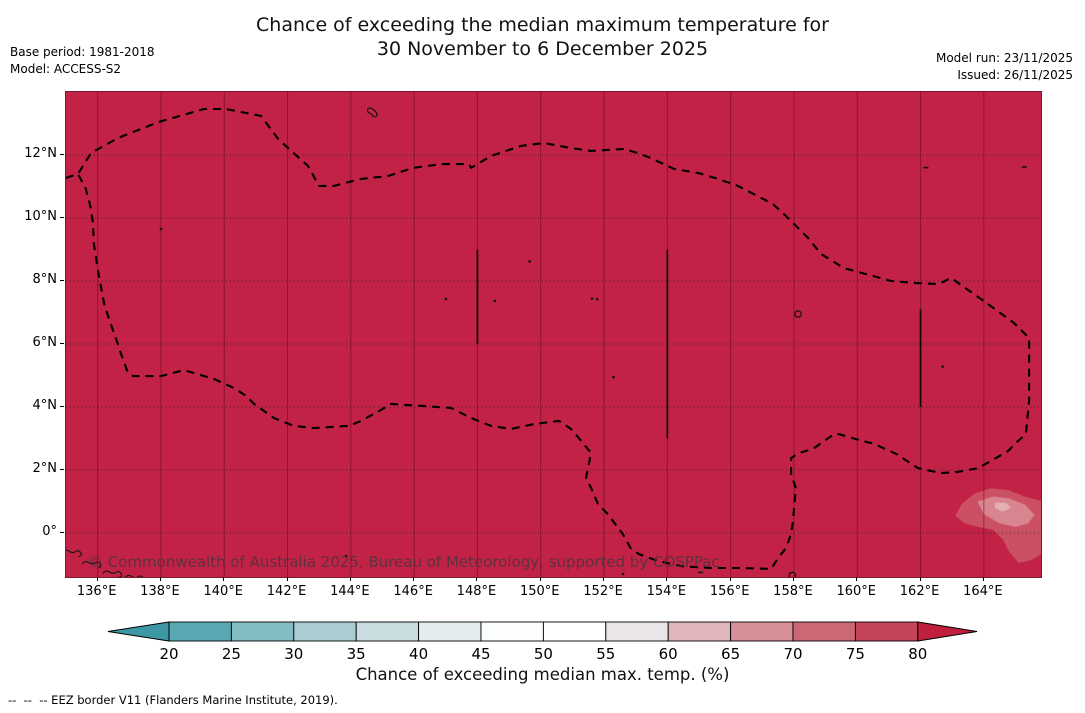 The width and height of the screenshot is (1085, 713). I want to click on base-period-label: Base period: 1981-2018, so click(82, 52).